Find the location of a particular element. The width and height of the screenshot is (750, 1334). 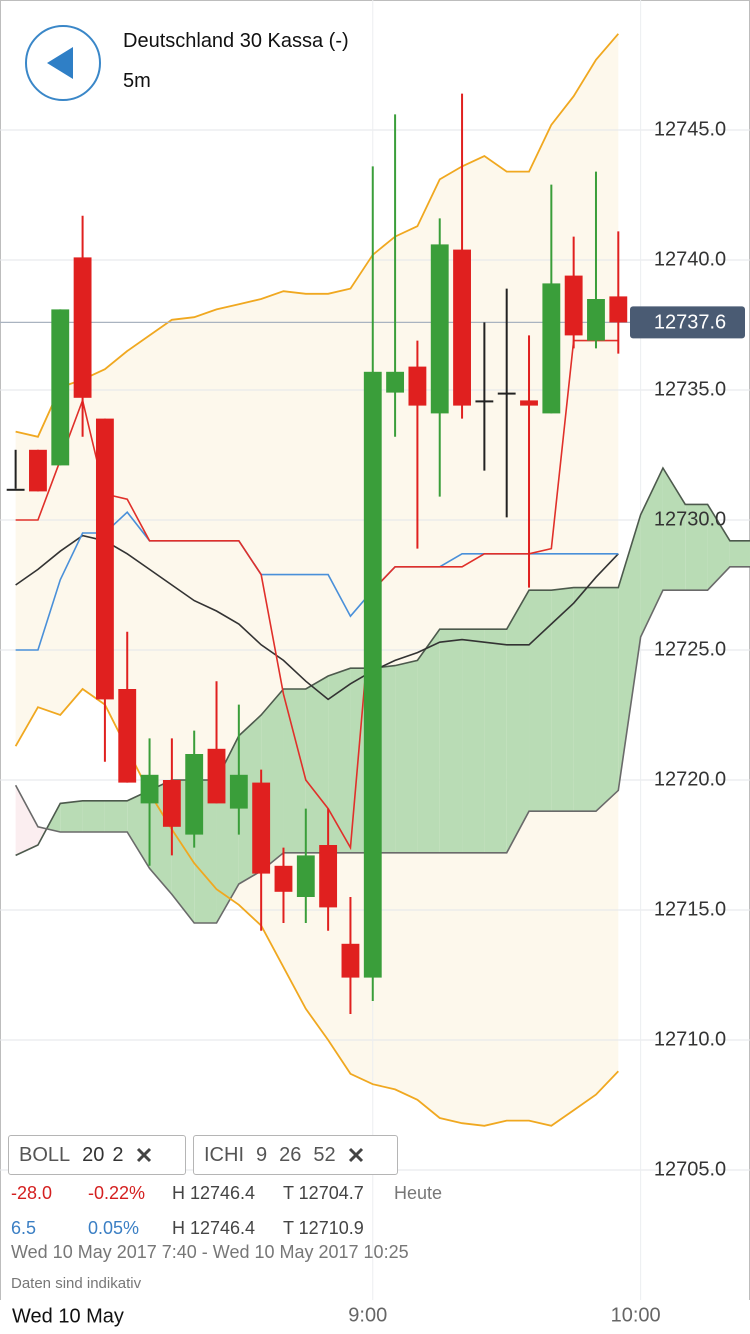

y-tick-label: 12740.0 is located at coordinates (690, 259).